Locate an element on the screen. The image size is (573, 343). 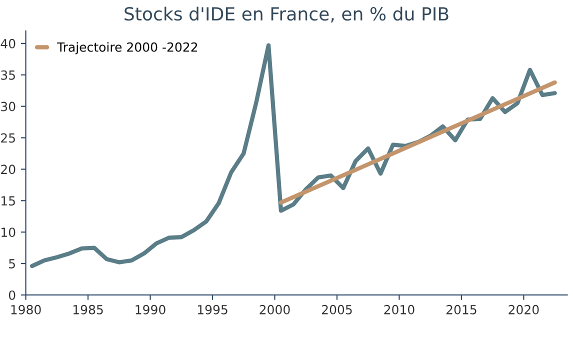
y-tick-label: 0 is located at coordinates (12, 295).